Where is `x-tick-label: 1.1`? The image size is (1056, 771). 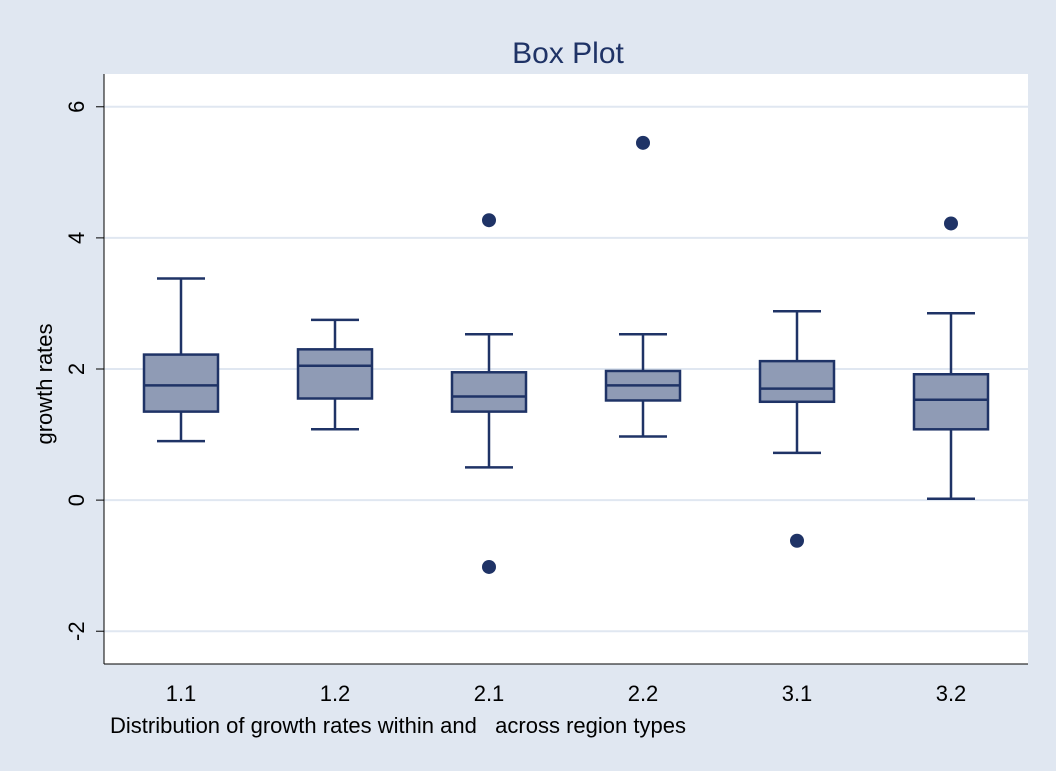
x-tick-label: 1.1 is located at coordinates (181, 693).